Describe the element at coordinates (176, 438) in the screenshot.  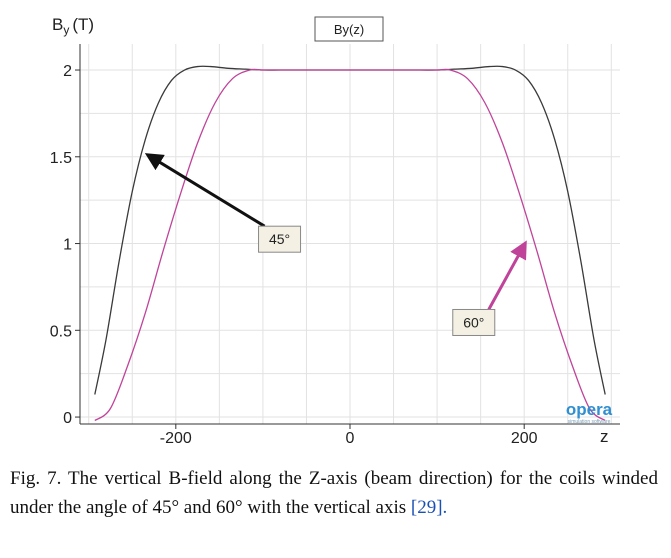
I see `x-tick-label: -200` at that location.